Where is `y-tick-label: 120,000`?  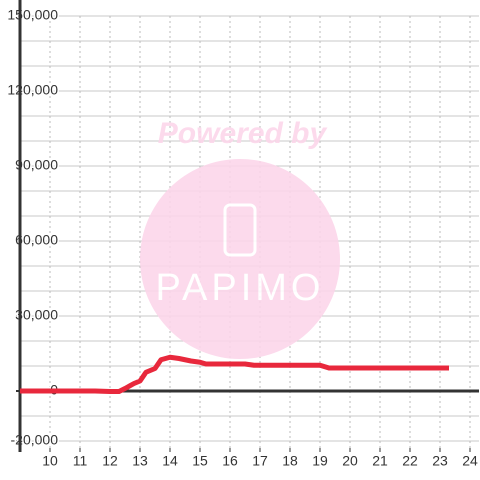
y-tick-label: 120,000 is located at coordinates (32, 90).